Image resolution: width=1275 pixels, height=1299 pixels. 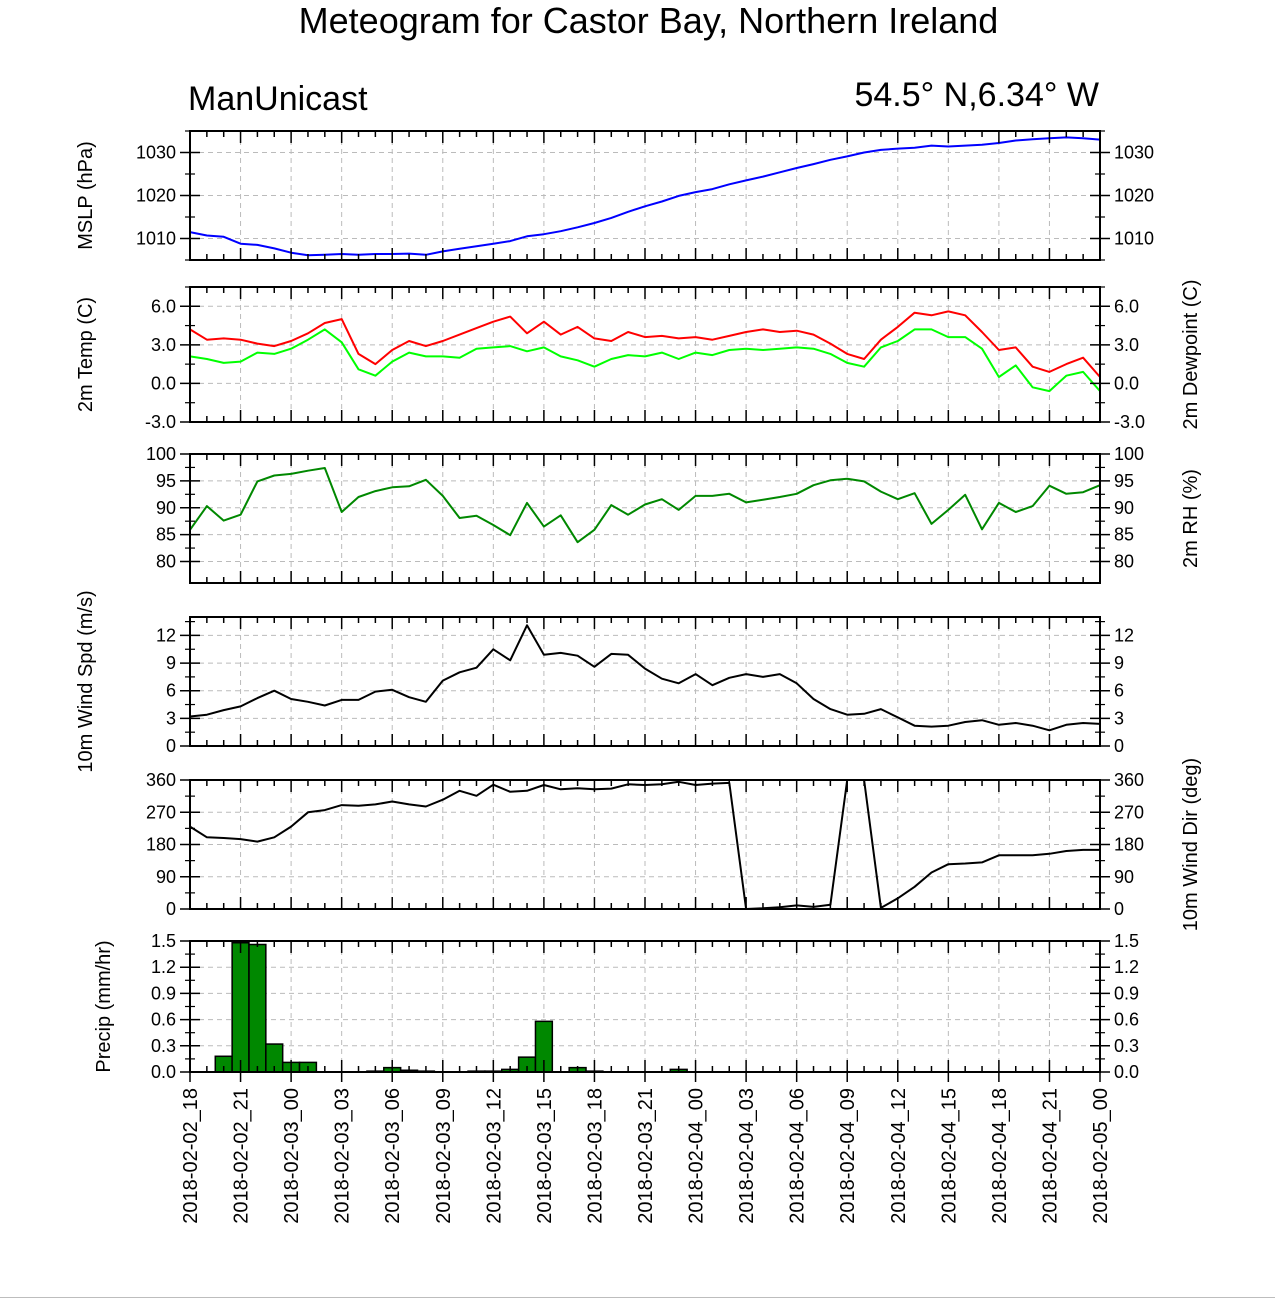 I want to click on wspd-ytick-label-right: 9, so click(x=1119, y=663).